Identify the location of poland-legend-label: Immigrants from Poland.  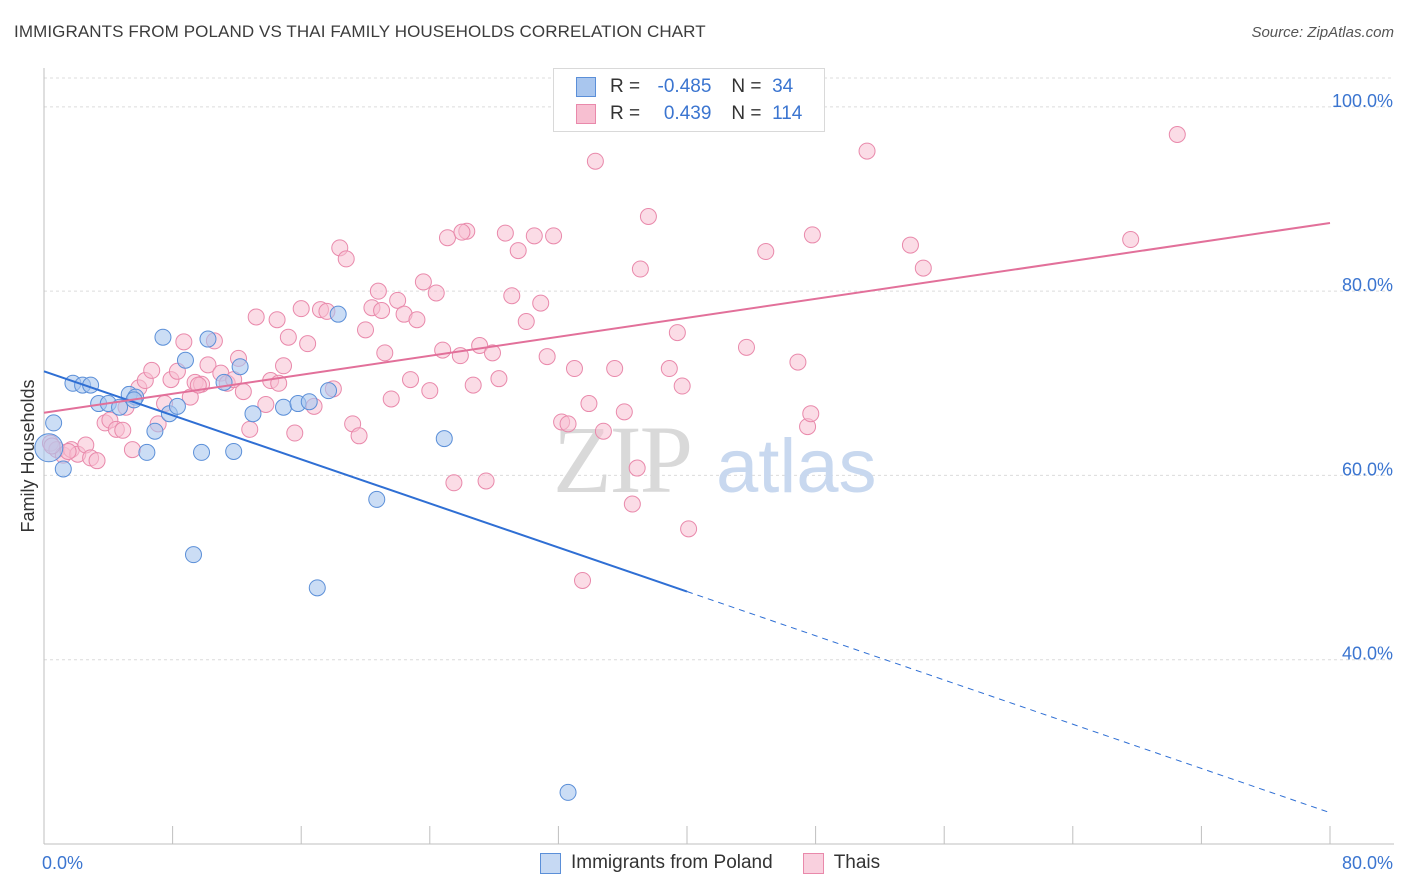
(672, 862).